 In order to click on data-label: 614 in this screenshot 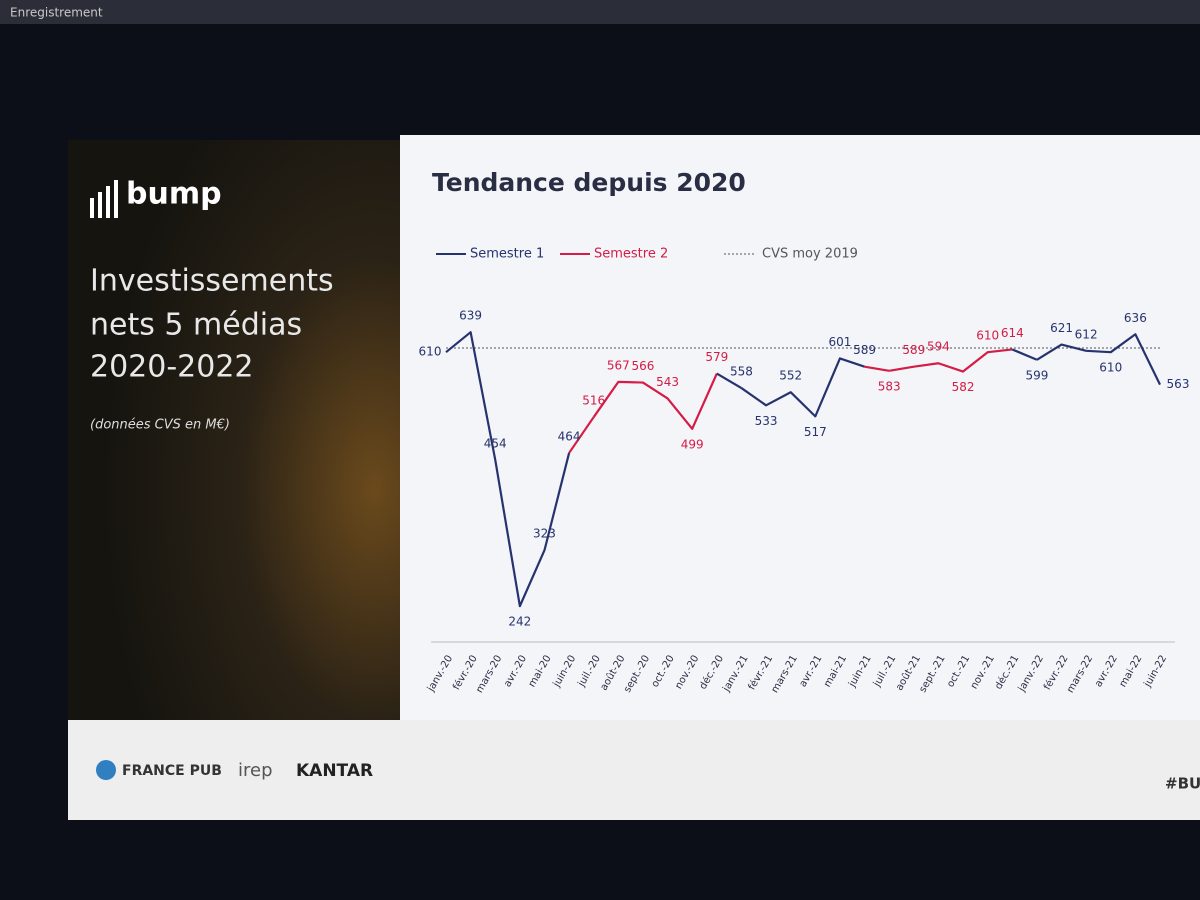, I will do `click(1012, 333)`.